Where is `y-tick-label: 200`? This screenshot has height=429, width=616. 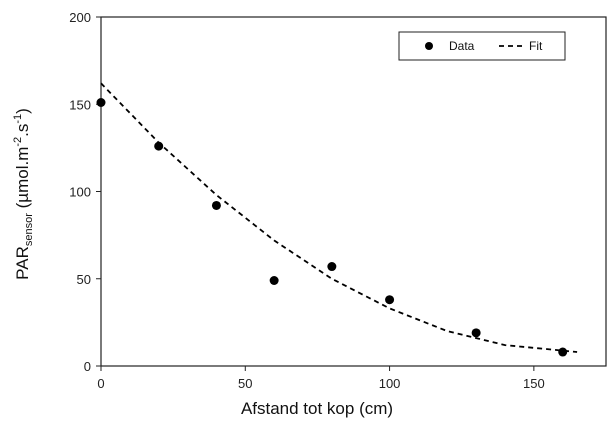 y-tick-label: 200 is located at coordinates (80, 17).